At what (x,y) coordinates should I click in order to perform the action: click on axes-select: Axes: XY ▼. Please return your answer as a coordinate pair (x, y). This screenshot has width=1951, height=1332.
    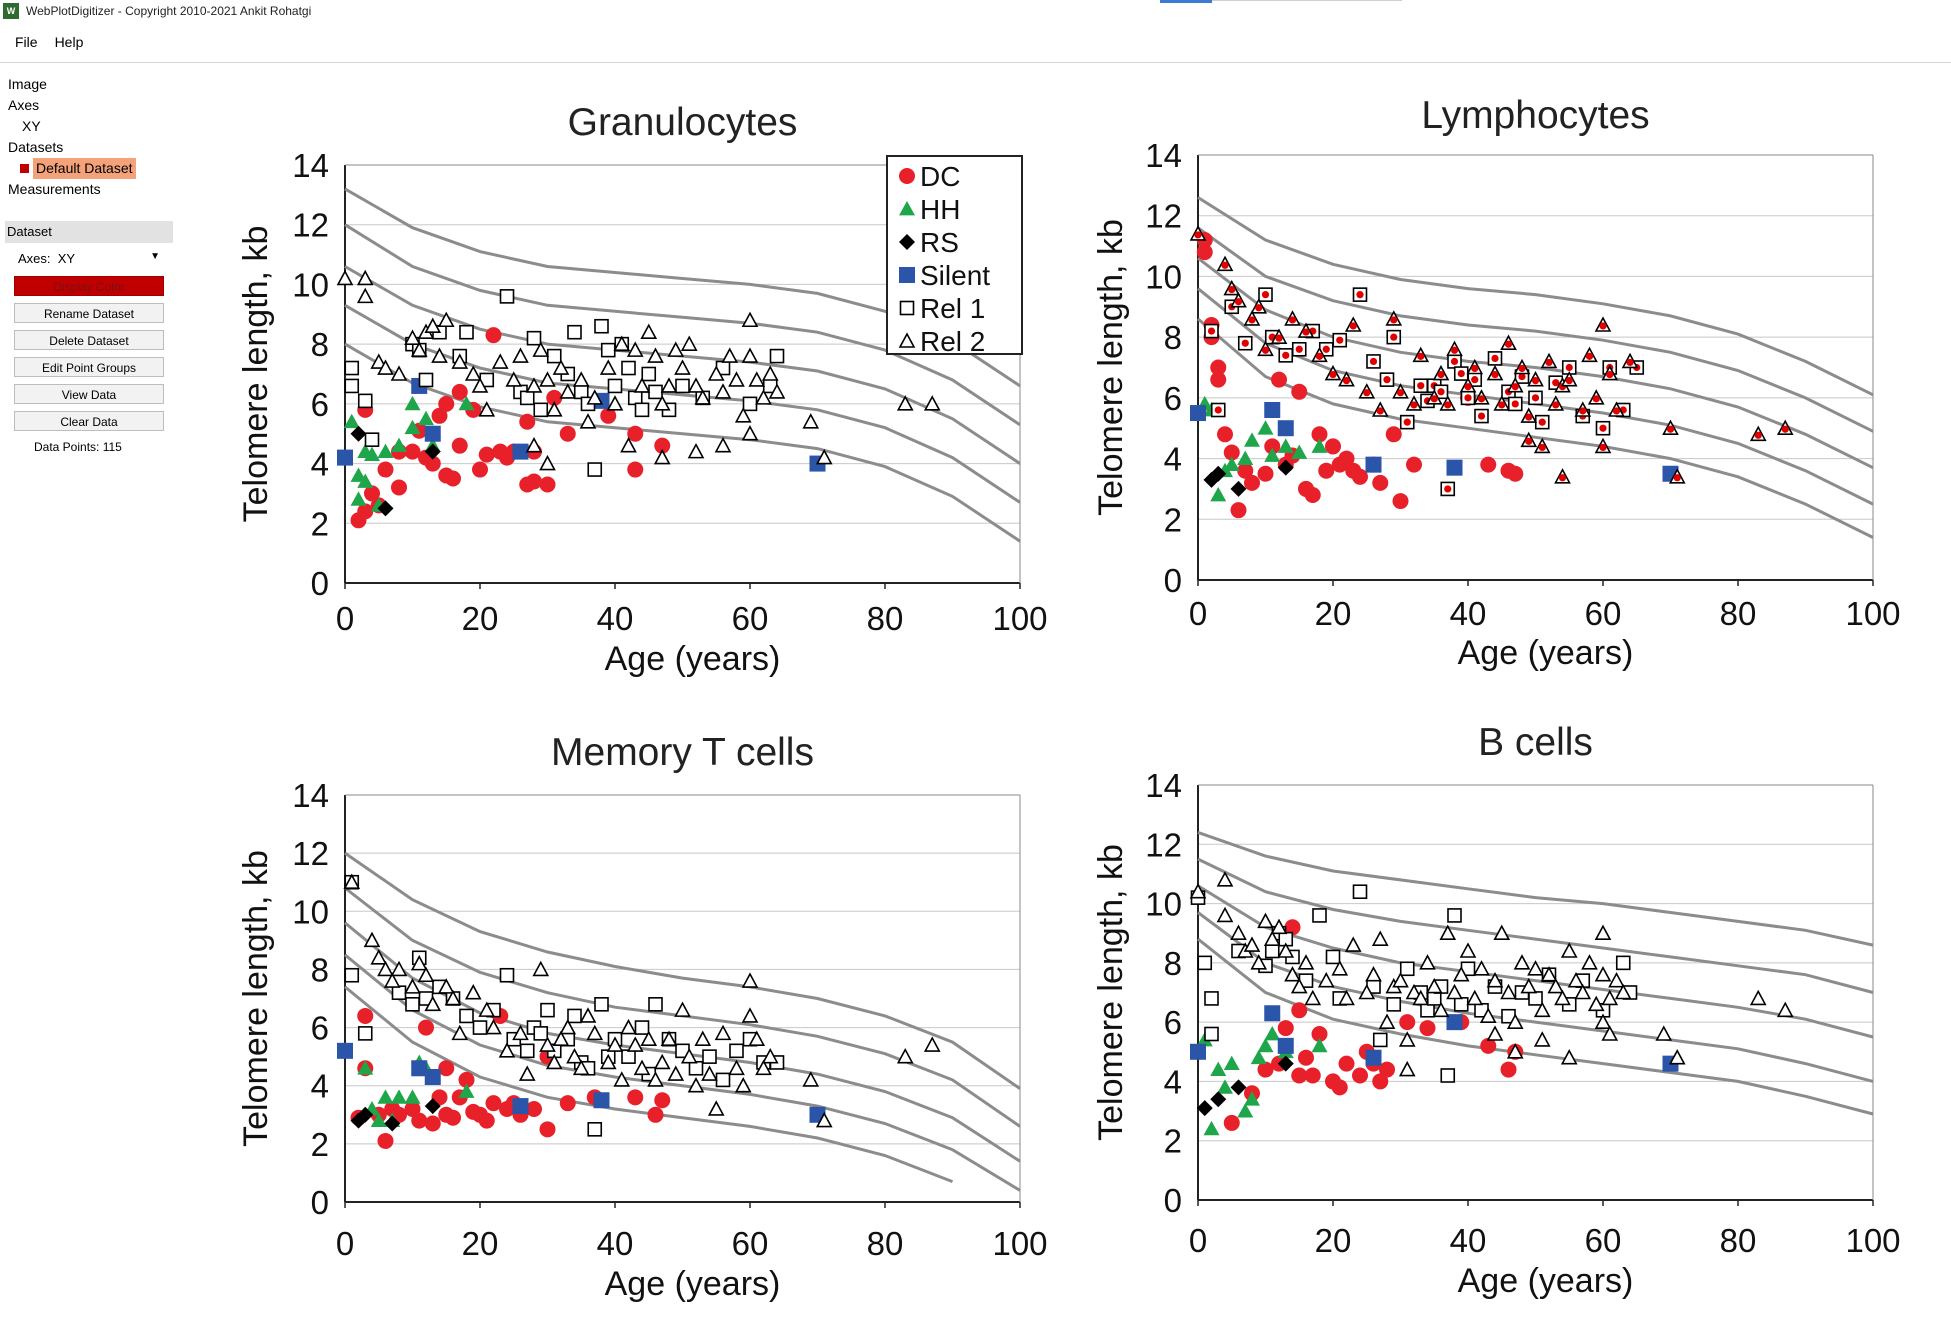
    Looking at the image, I should click on (89, 258).